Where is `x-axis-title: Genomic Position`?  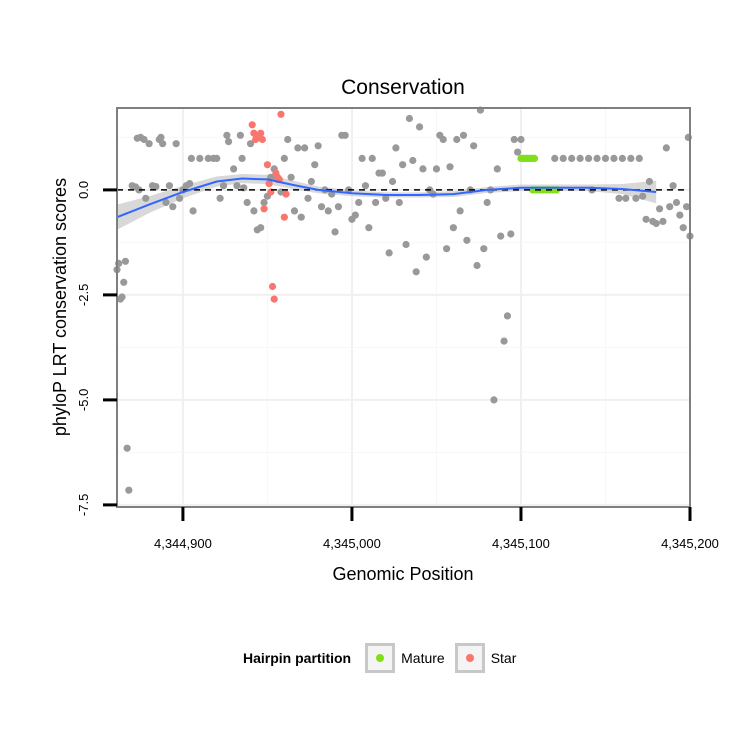 x-axis-title: Genomic Position is located at coordinates (402, 574).